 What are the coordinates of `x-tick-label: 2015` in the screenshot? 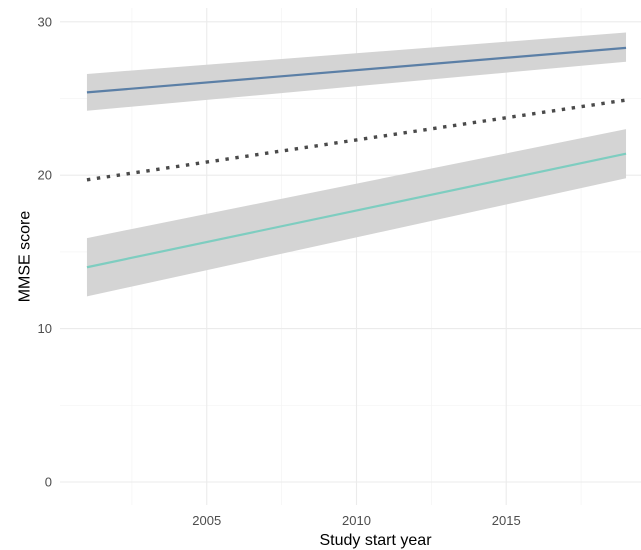 It's located at (506, 520).